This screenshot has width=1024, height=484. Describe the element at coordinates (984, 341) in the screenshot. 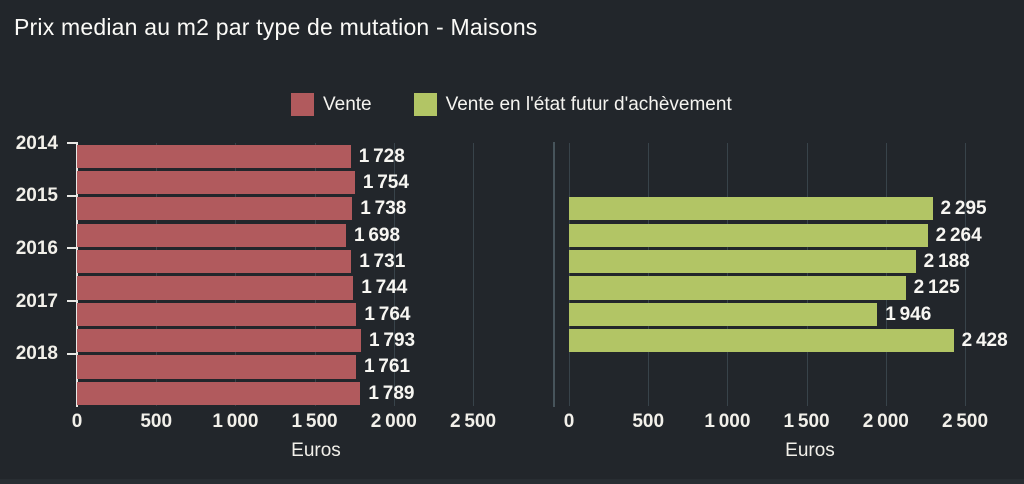

I see `bar-value-label: 2 428` at that location.